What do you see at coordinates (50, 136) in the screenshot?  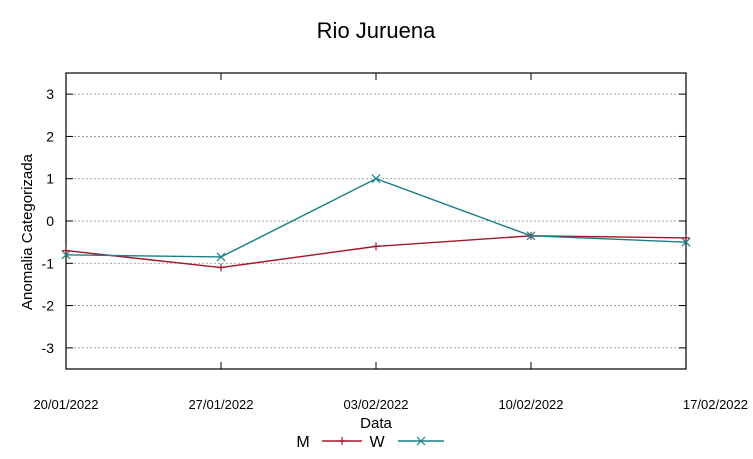 I see `y-tick-label: 2` at bounding box center [50, 136].